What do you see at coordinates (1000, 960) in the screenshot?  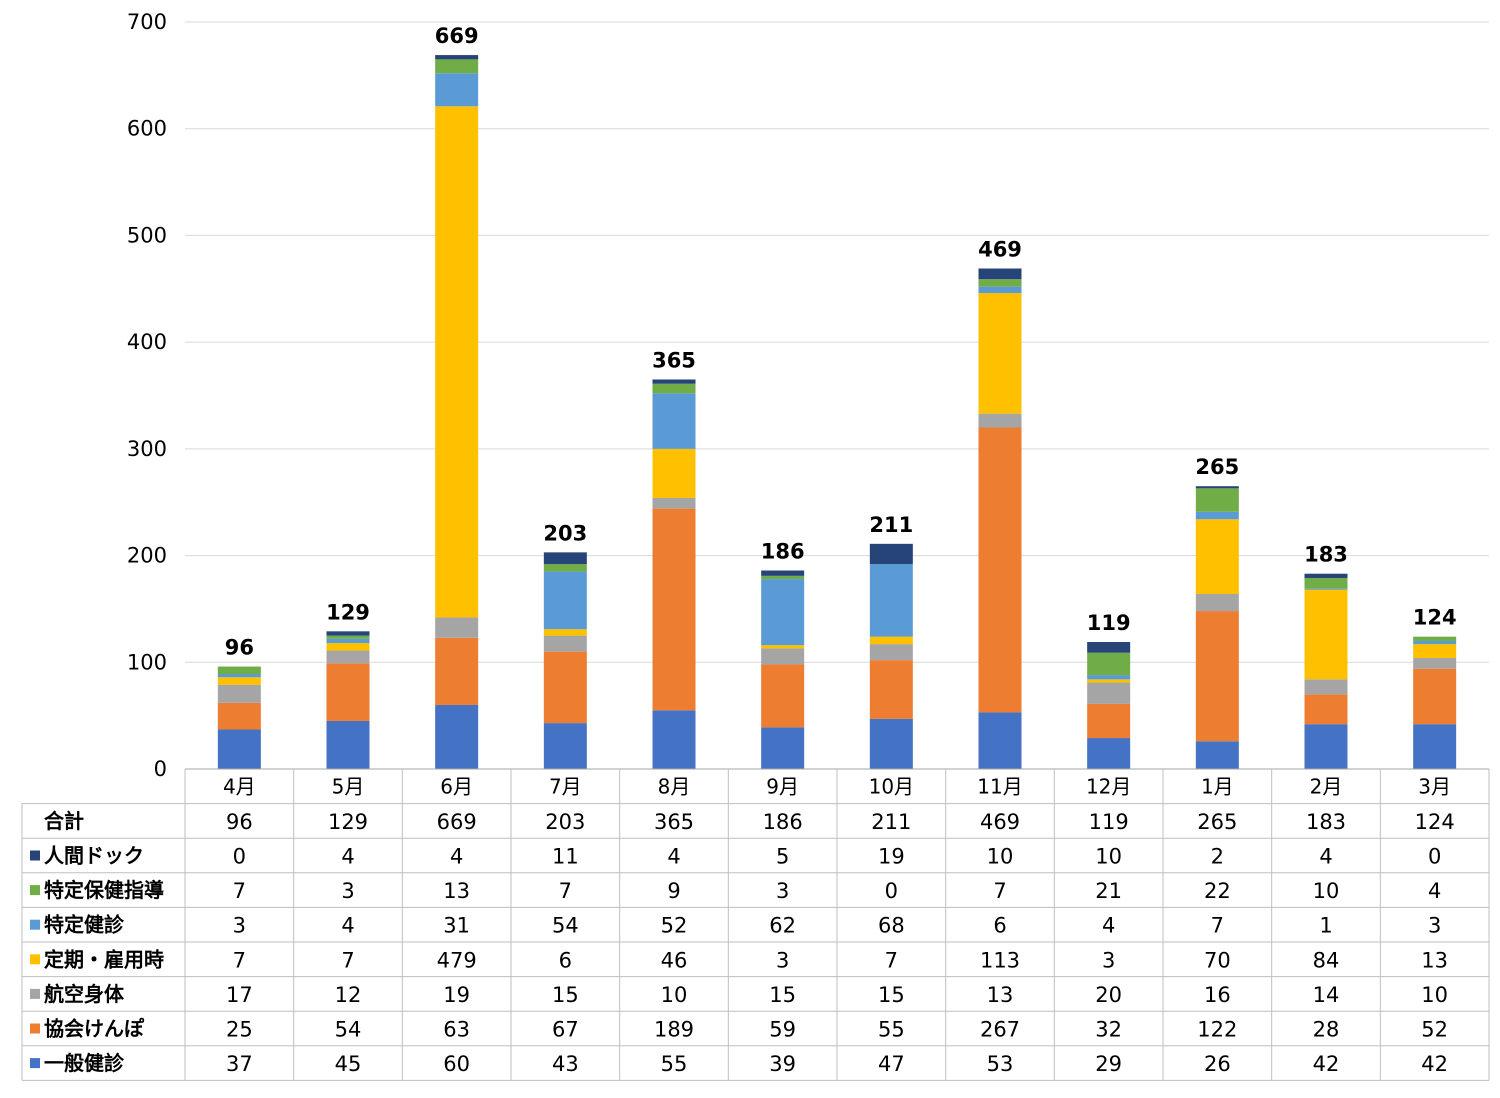 I see `table-cell: 113` at bounding box center [1000, 960].